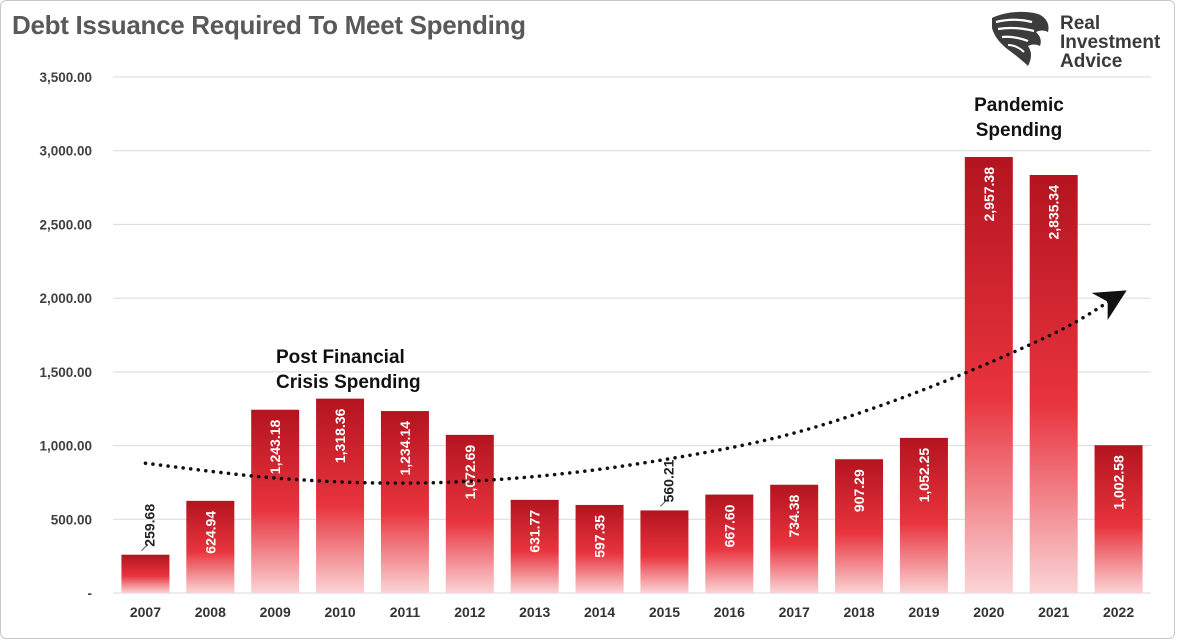  Describe the element at coordinates (269, 25) in the screenshot. I see `chart-title: Debt Issuance Required To Meet Spending` at that location.